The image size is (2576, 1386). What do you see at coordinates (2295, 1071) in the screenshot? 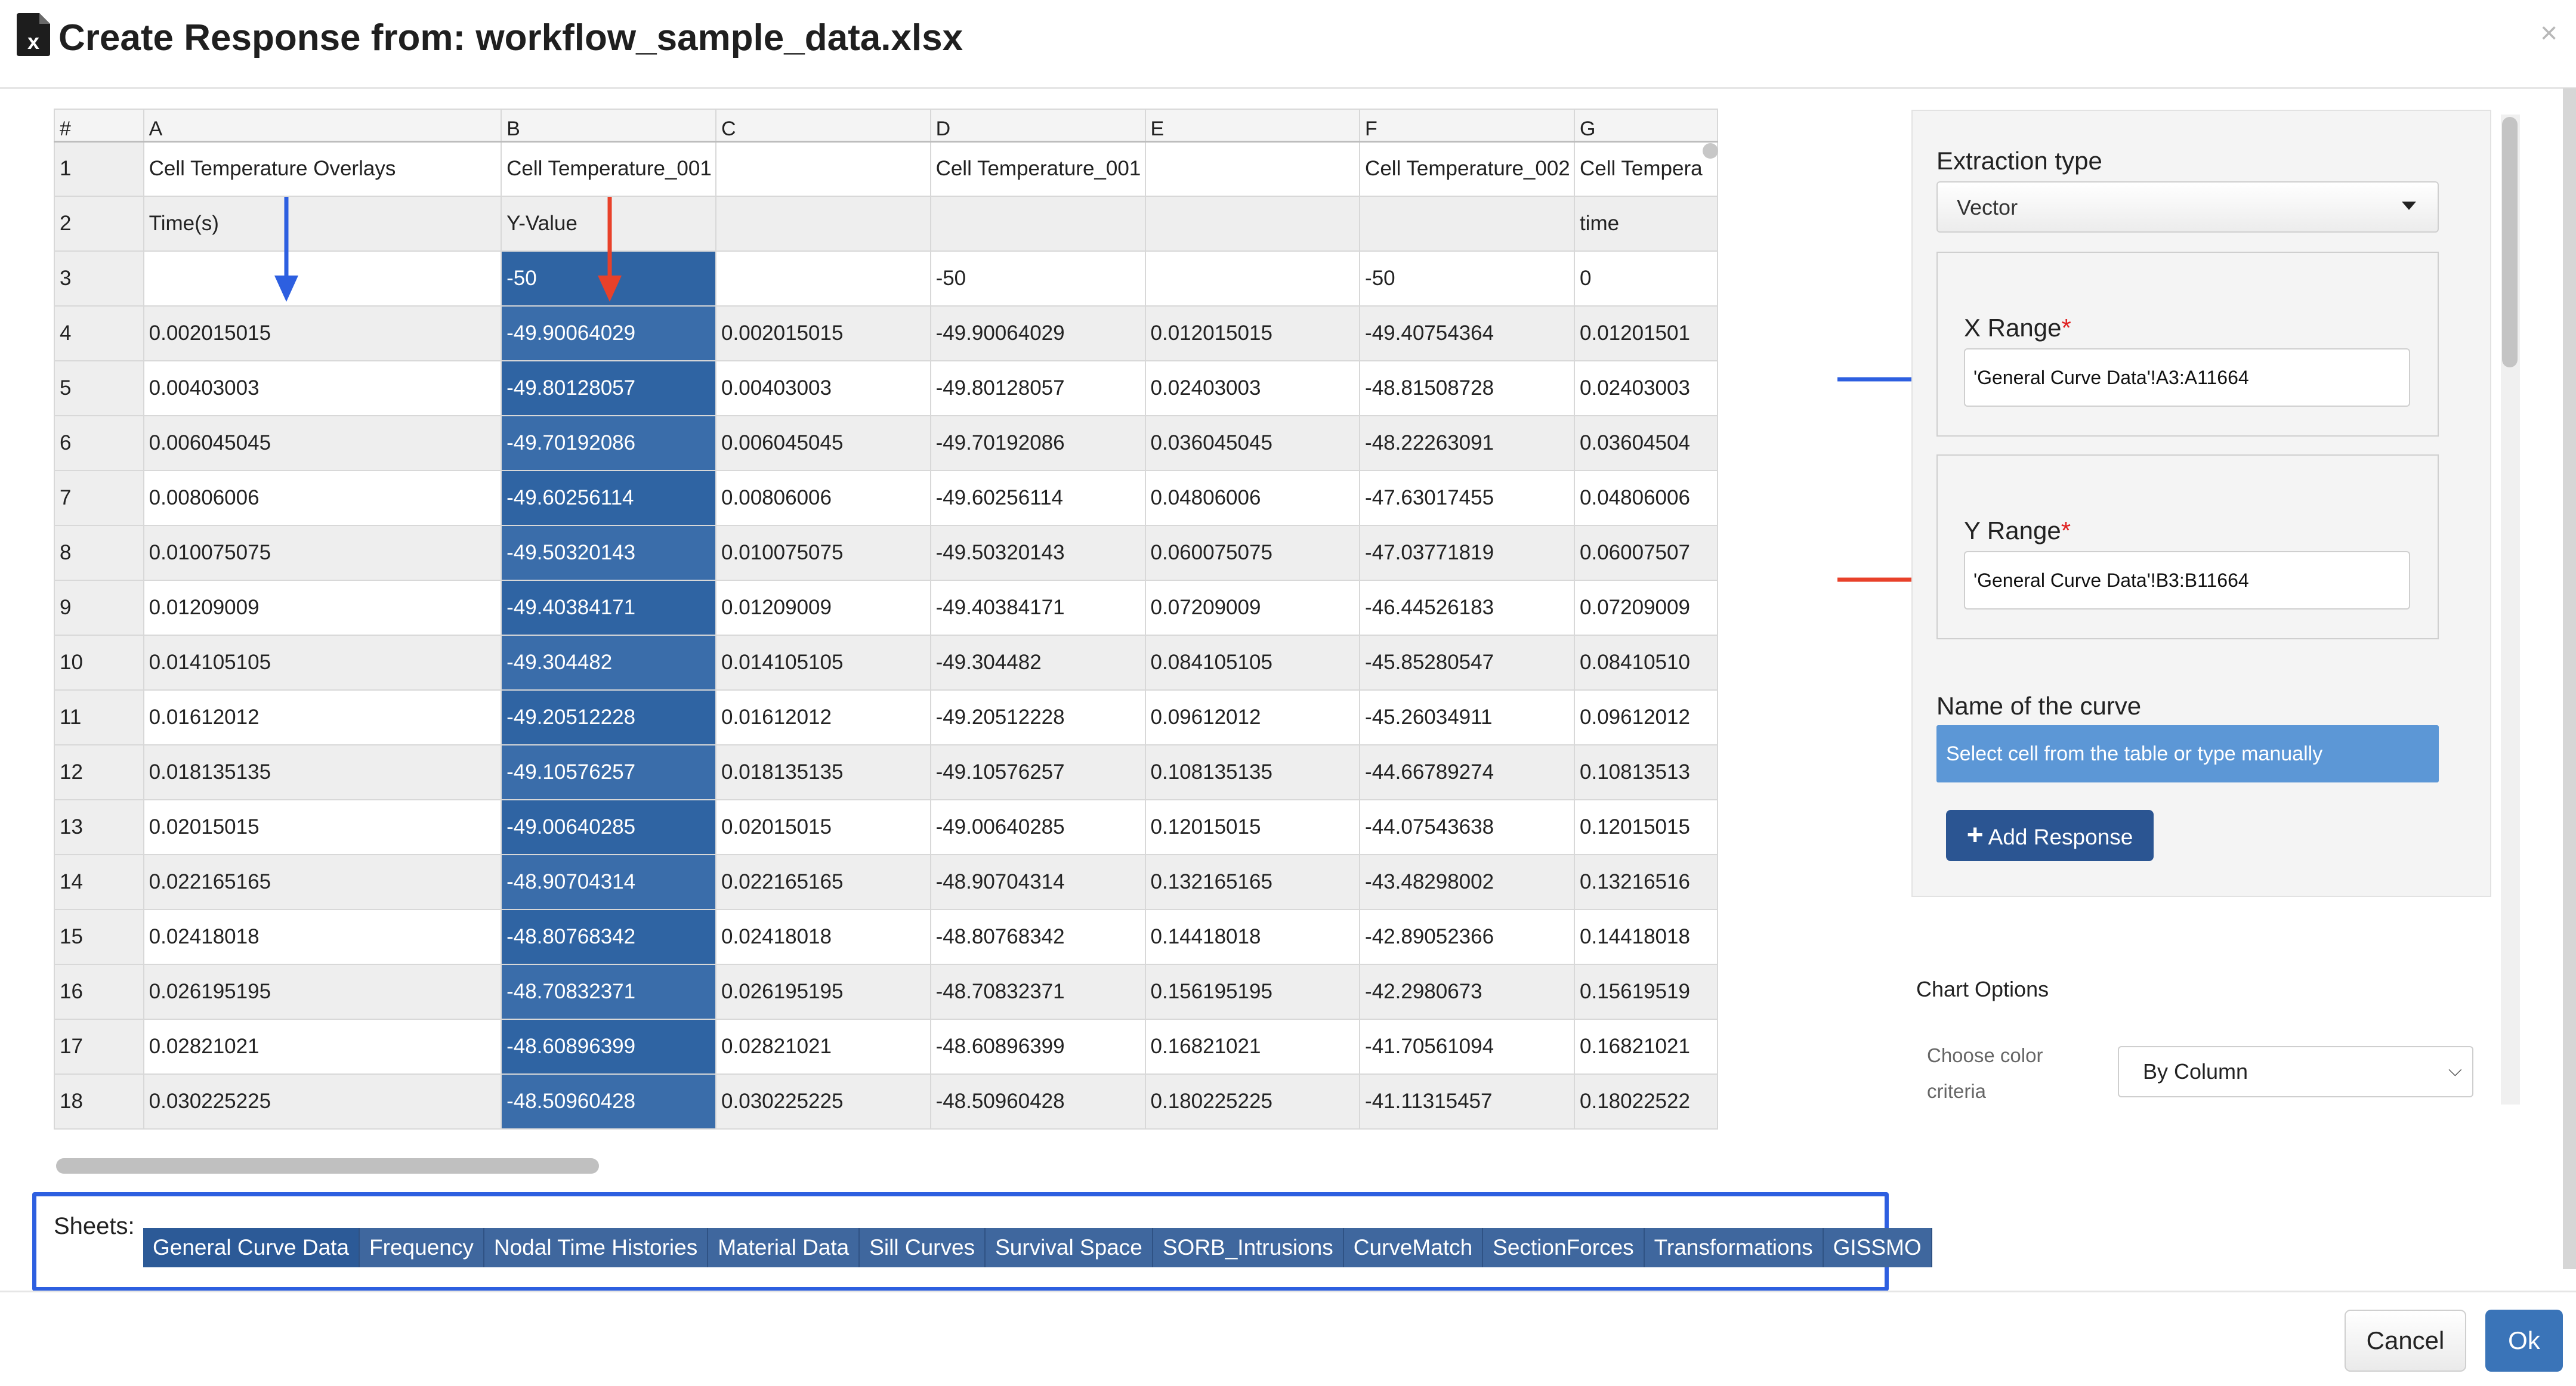
I see `color-criteria-select` at bounding box center [2295, 1071].